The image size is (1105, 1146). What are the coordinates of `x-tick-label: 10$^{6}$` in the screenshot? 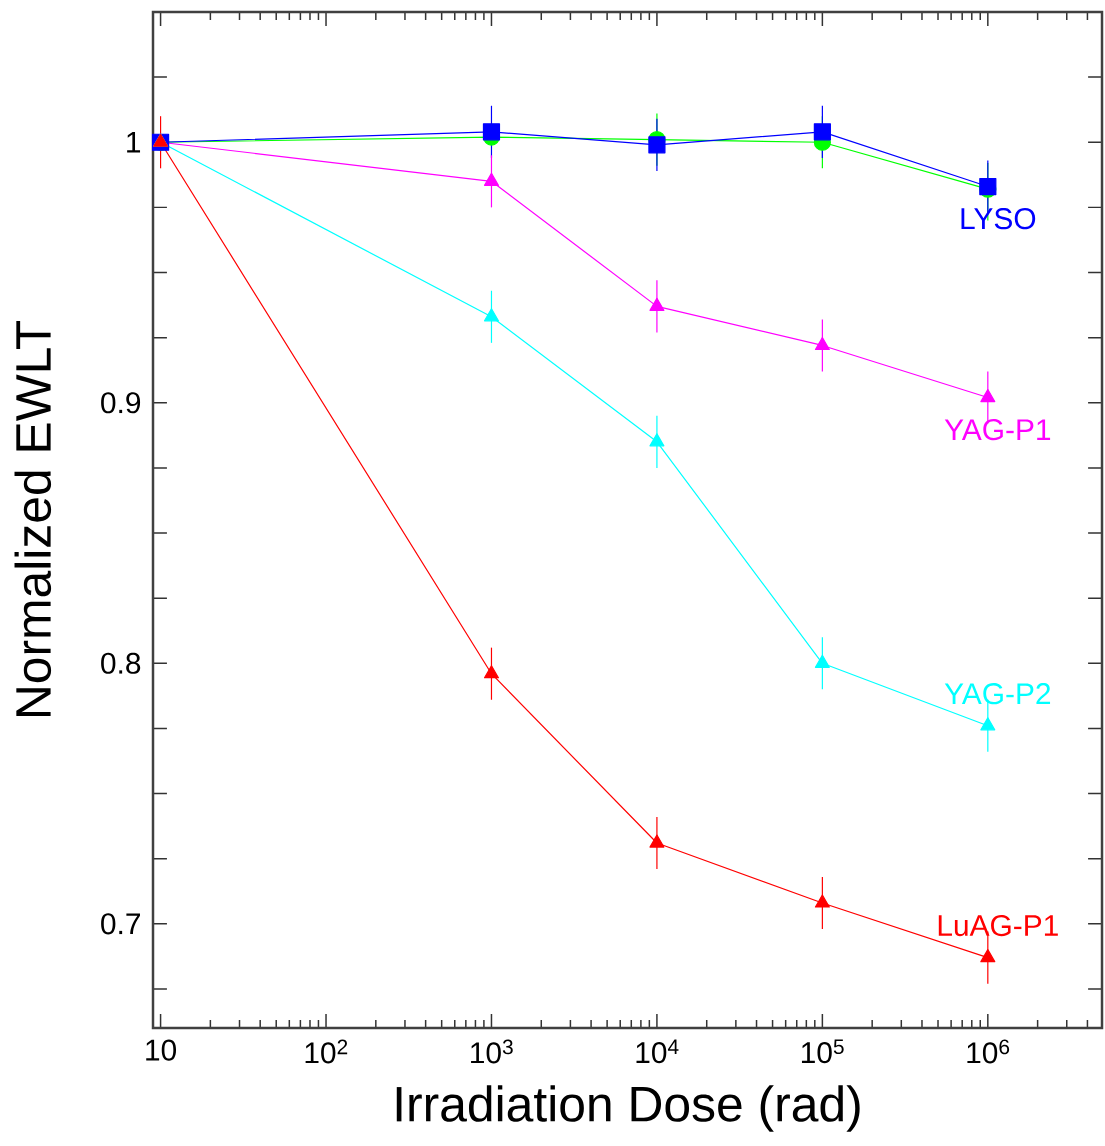 It's located at (988, 1051).